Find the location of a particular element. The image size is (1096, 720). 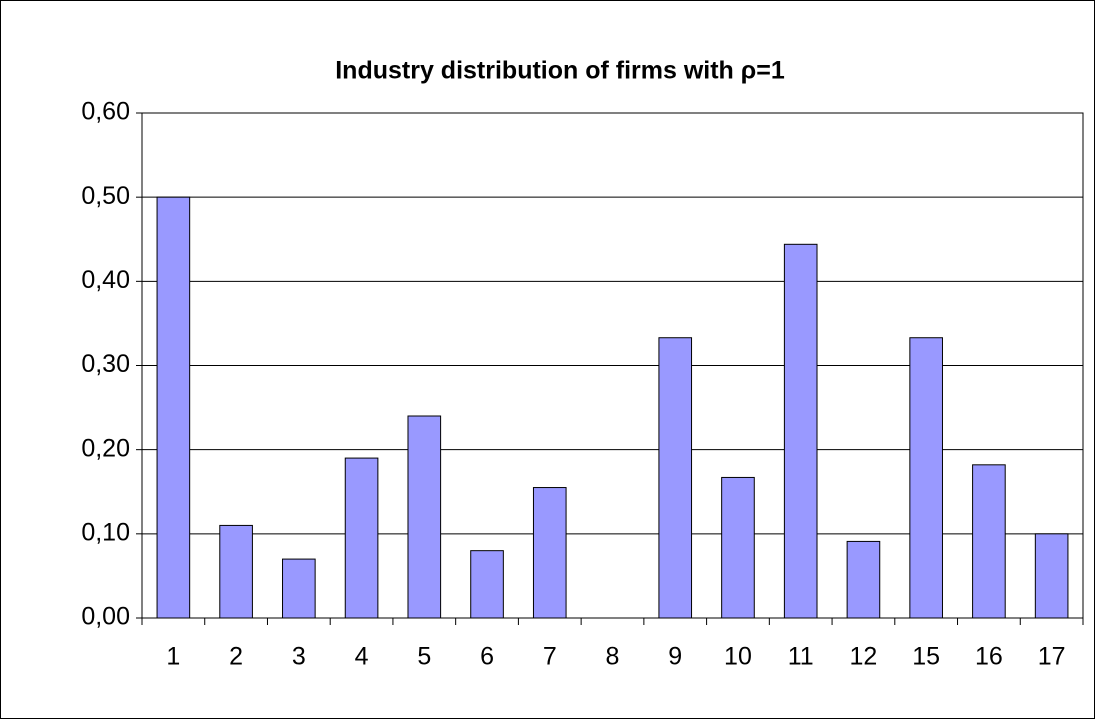

y-tick-label: 0,00 is located at coordinates (105, 617).